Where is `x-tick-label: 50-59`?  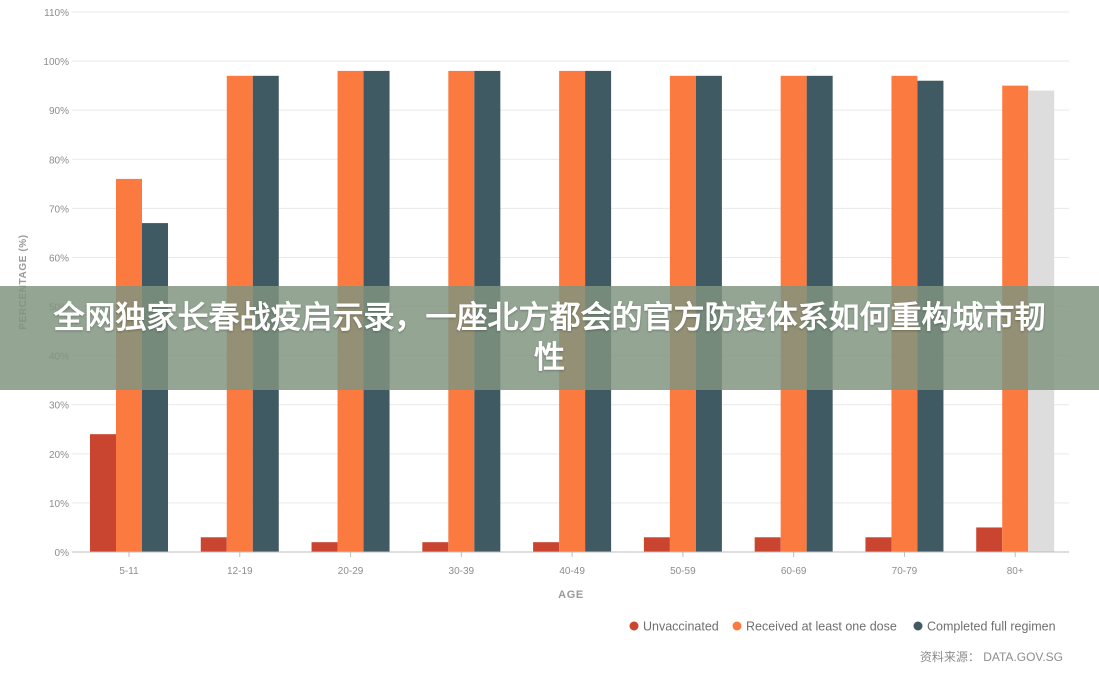
x-tick-label: 50-59 is located at coordinates (683, 571).